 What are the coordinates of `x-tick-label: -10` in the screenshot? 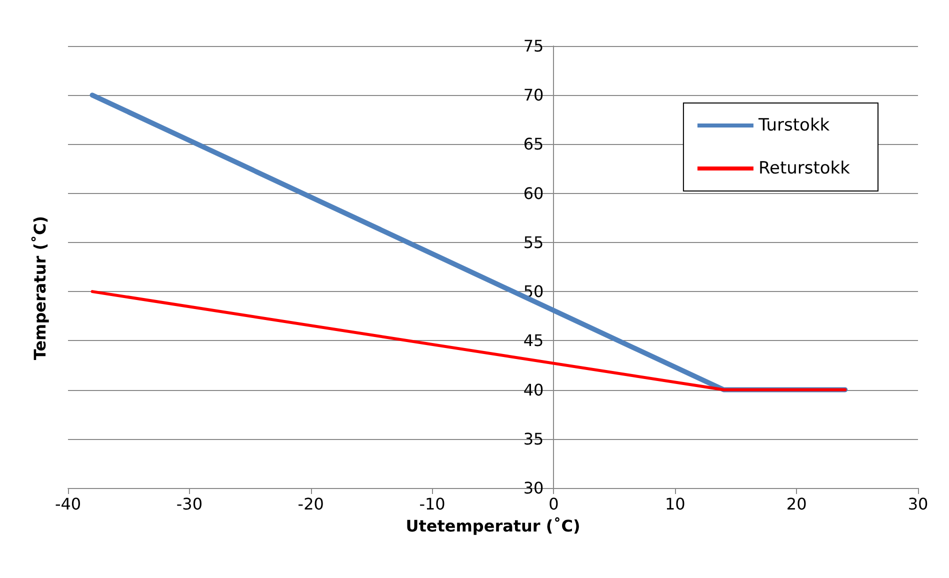 It's located at (432, 504).